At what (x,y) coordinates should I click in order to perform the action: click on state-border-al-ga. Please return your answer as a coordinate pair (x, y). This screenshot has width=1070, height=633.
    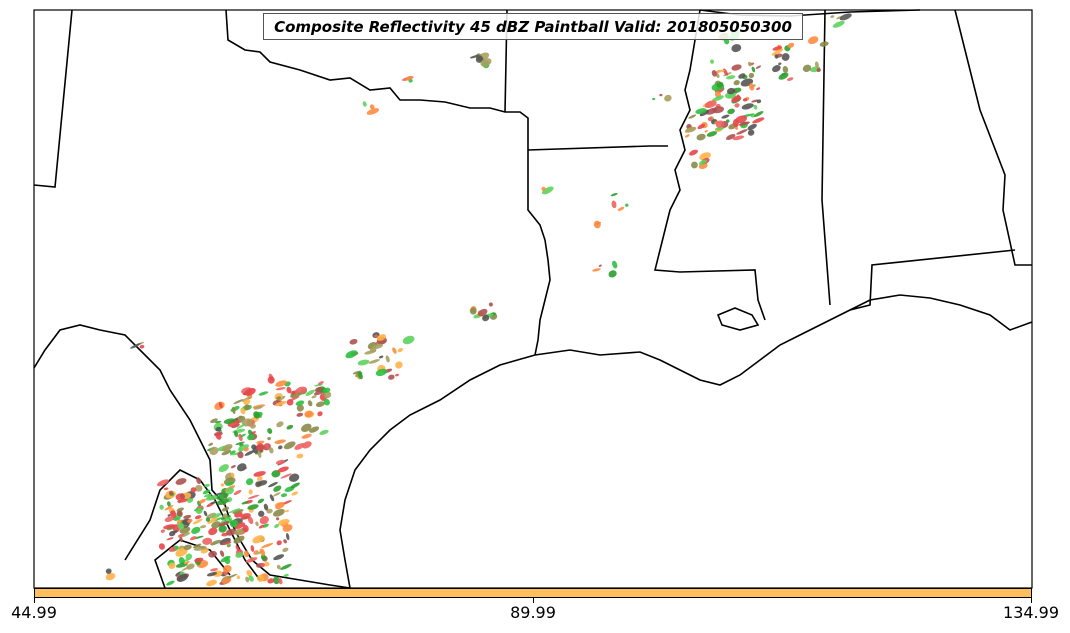
    Looking at the image, I should click on (993, 137).